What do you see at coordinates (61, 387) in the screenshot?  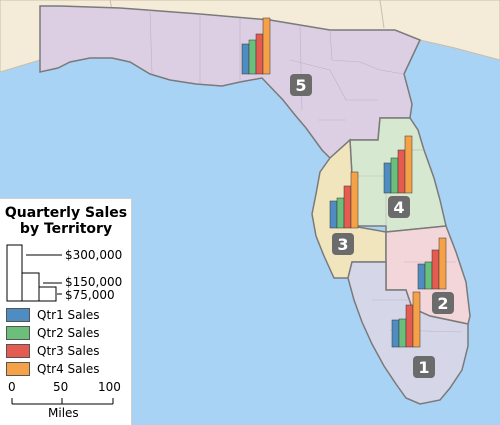 I see `scale-tick-50: 50` at bounding box center [61, 387].